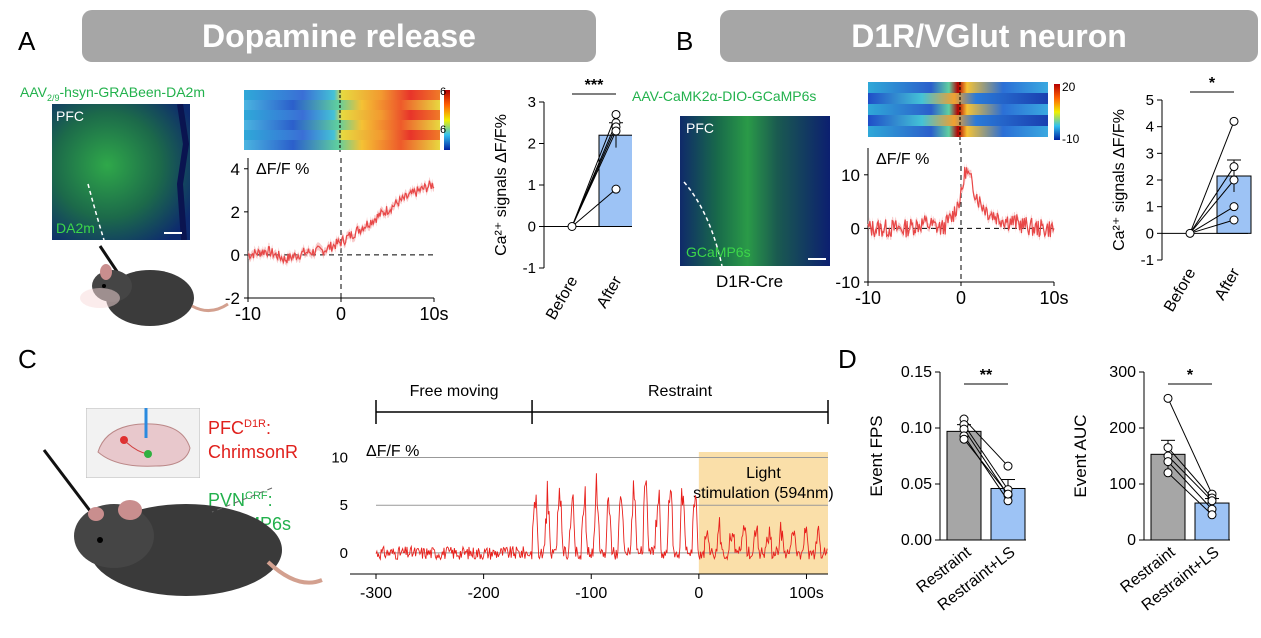 The image size is (1261, 638). Describe the element at coordinates (443, 92) in the screenshot. I see `colorbar-a-top-tick: 6` at that location.